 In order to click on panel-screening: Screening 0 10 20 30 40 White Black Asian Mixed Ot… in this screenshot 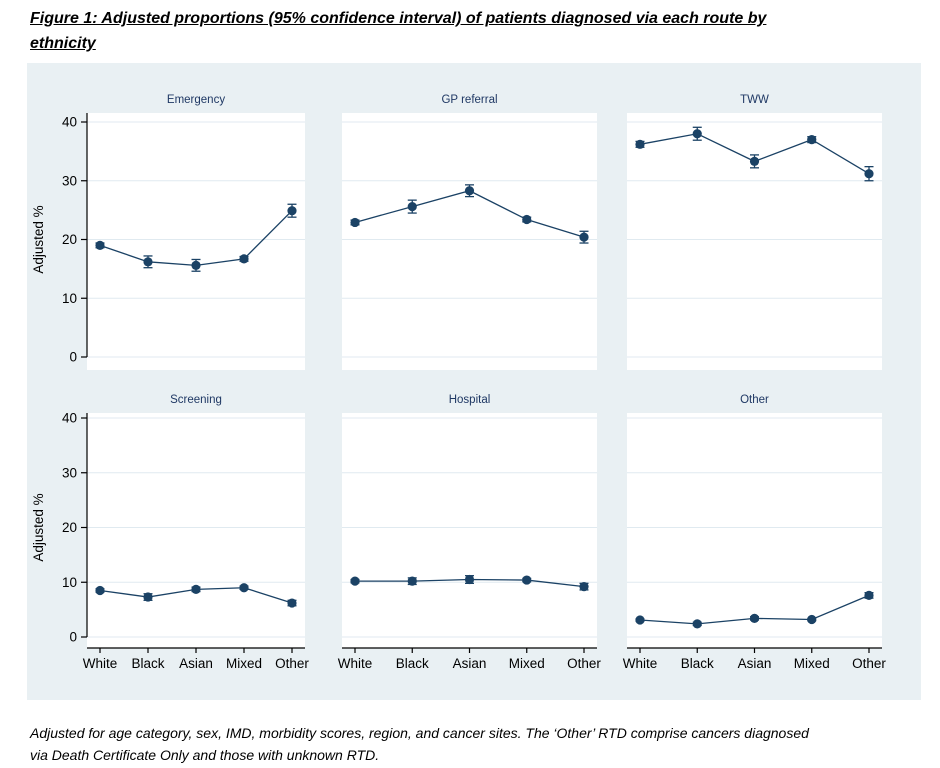, I will do `click(185, 532)`.